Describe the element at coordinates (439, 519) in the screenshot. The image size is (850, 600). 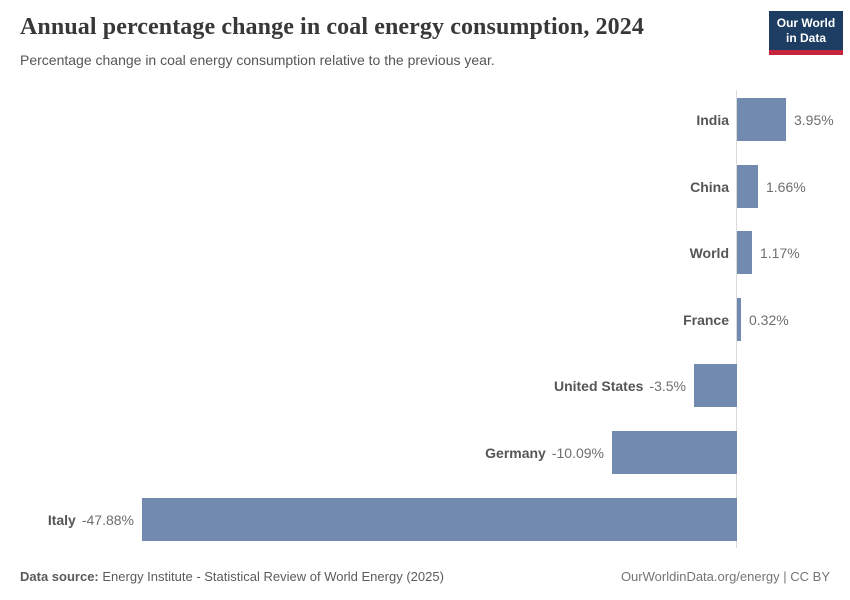
I see `bar-italy` at that location.